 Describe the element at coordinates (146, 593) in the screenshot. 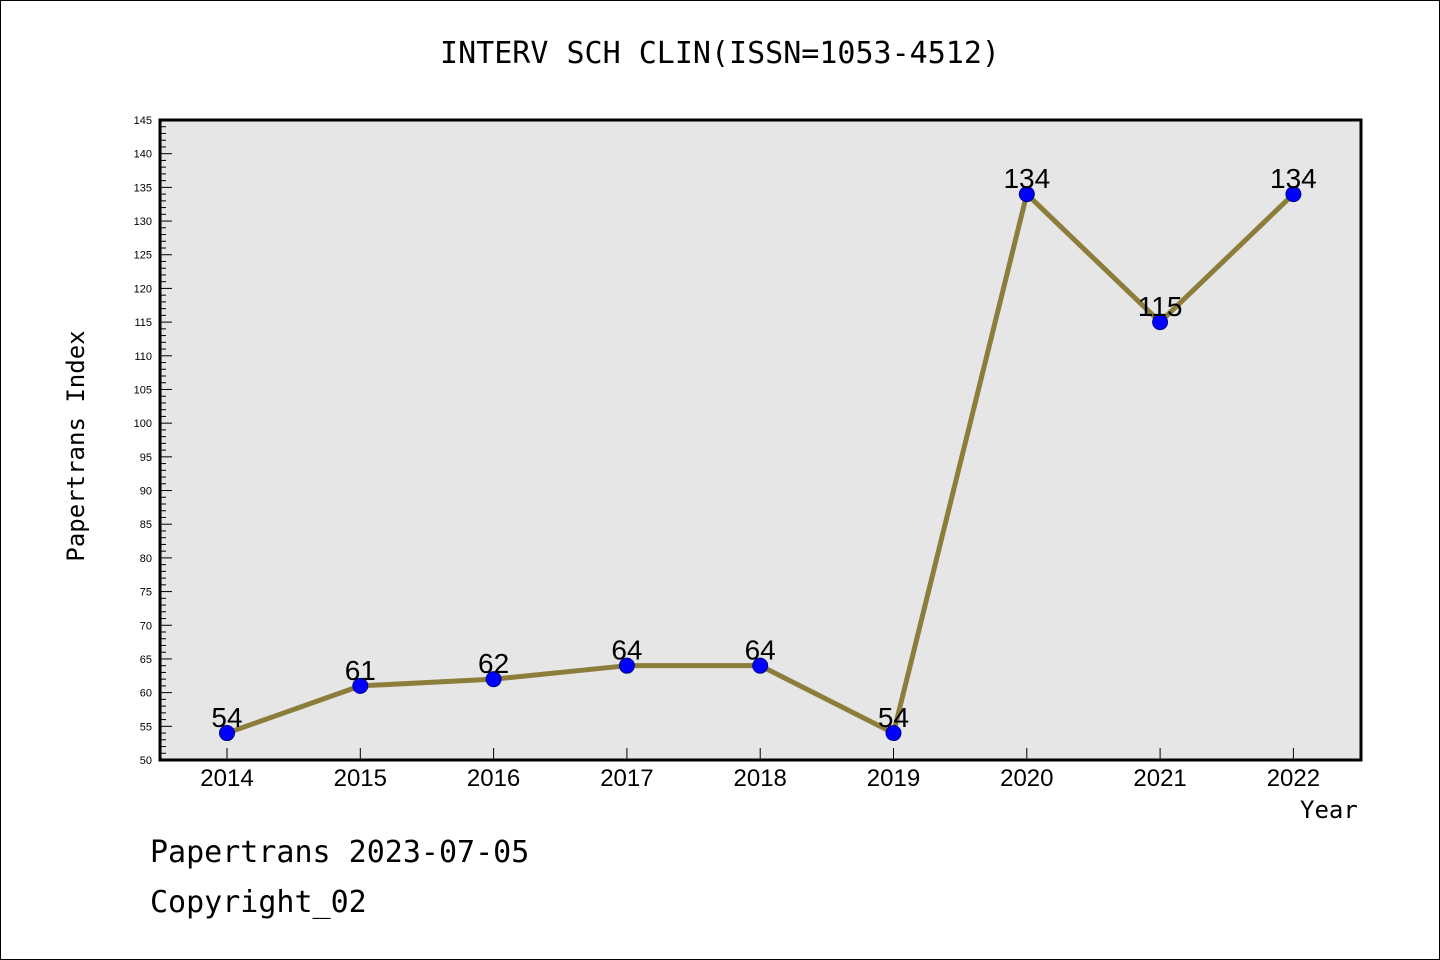

I see `y-tick-label: 75` at that location.